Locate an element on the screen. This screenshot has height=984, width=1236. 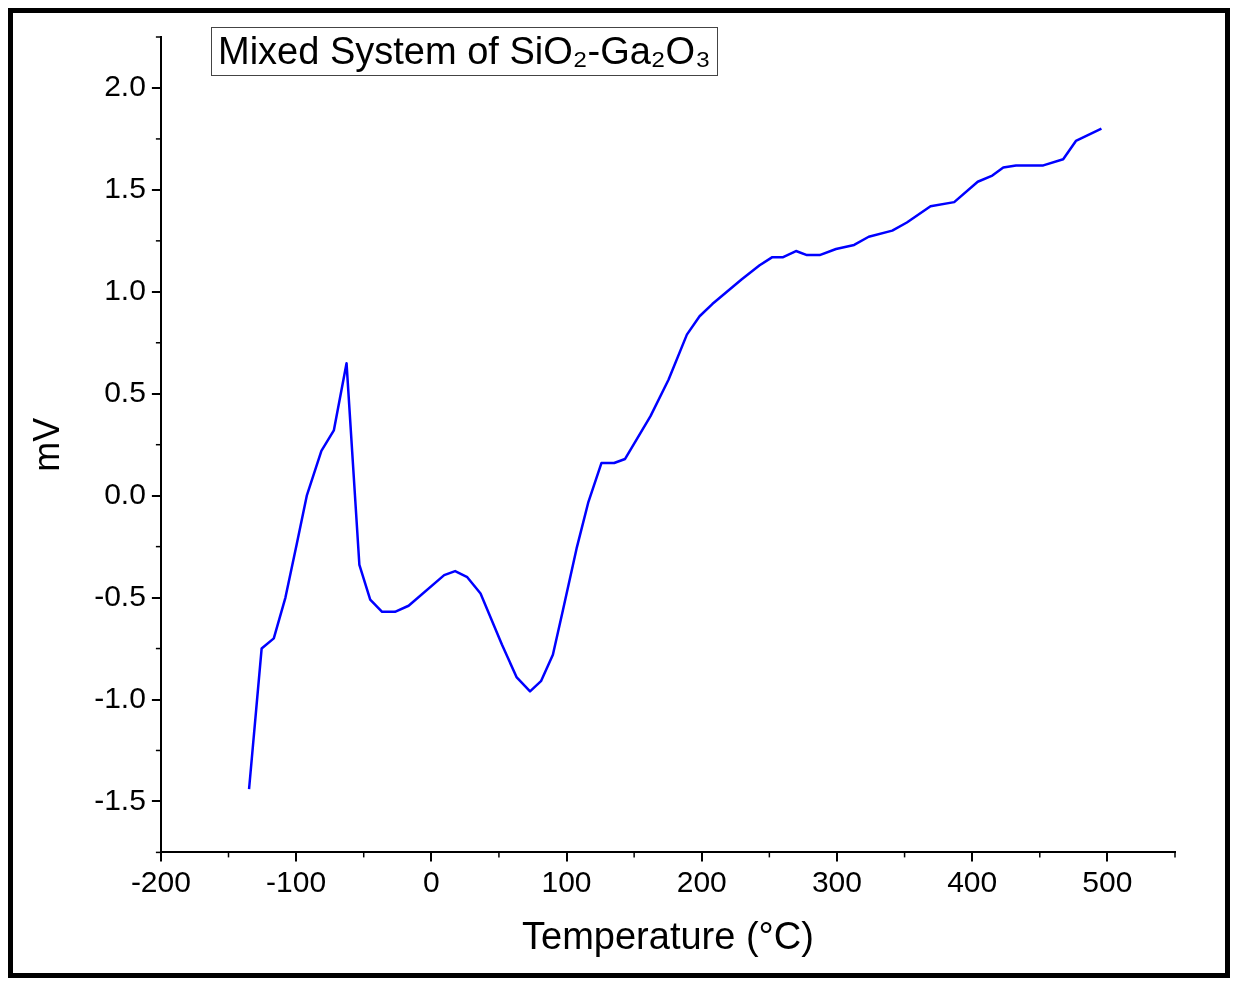
x-tick-label: 200 is located at coordinates (701, 881).